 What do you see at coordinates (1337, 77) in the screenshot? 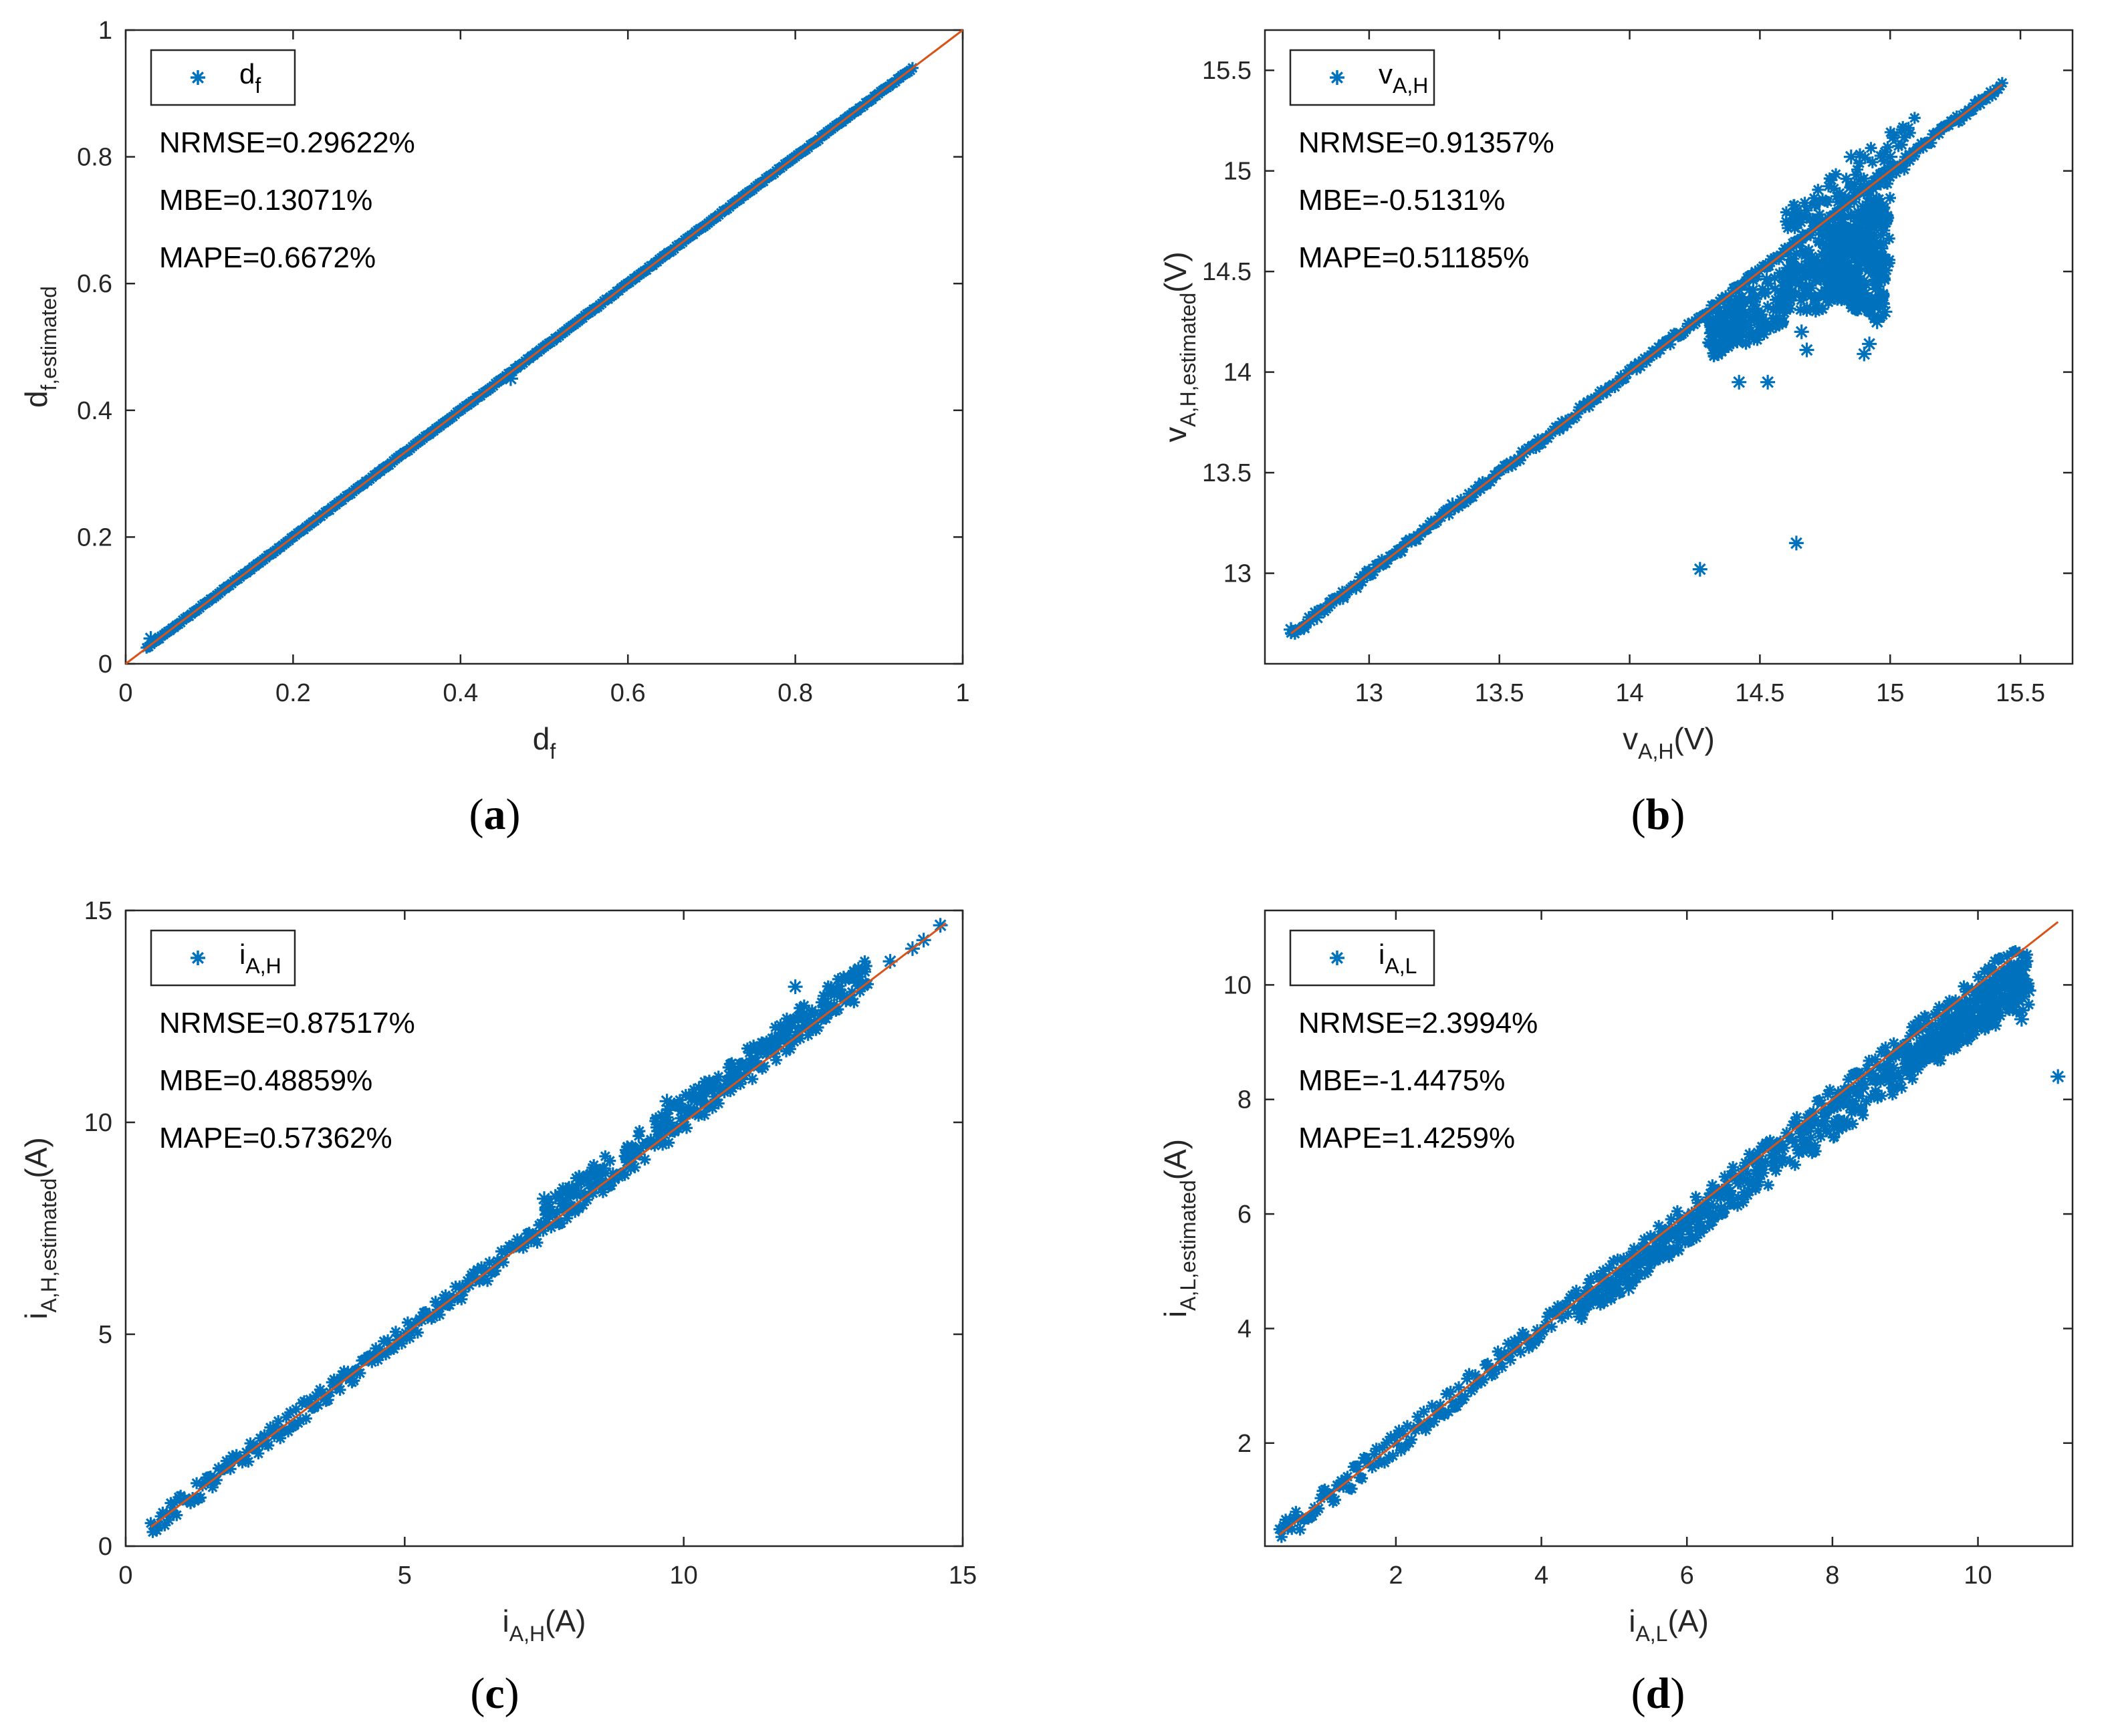
I see `legend-marker-b` at bounding box center [1337, 77].